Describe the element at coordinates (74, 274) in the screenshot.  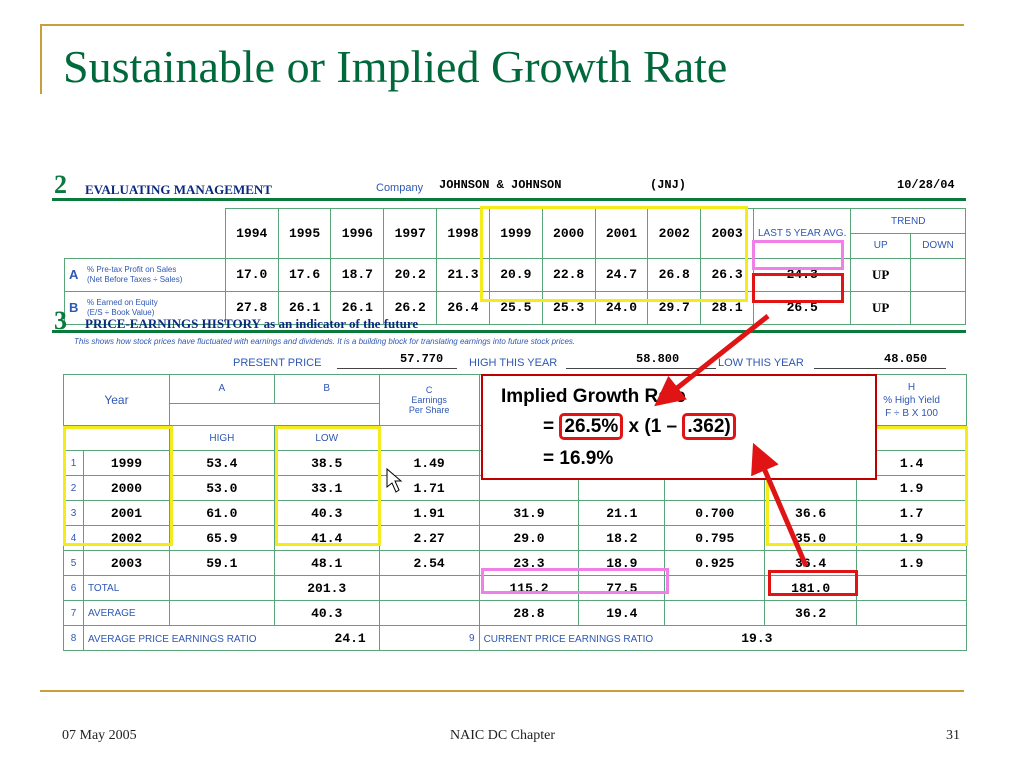
I see `row-a-letter: A` at that location.